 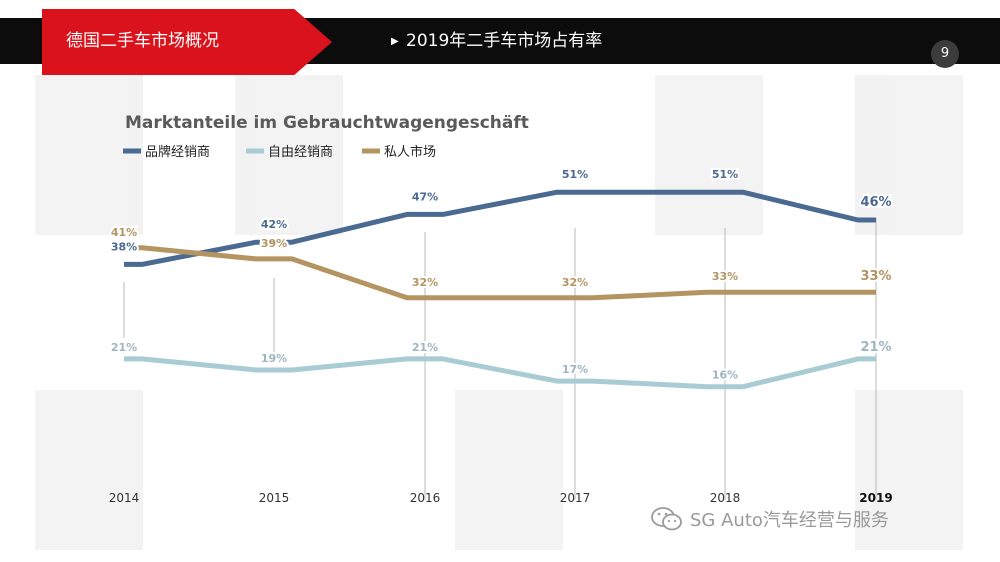 I want to click on x-tick-label: 2017, so click(x=575, y=498).